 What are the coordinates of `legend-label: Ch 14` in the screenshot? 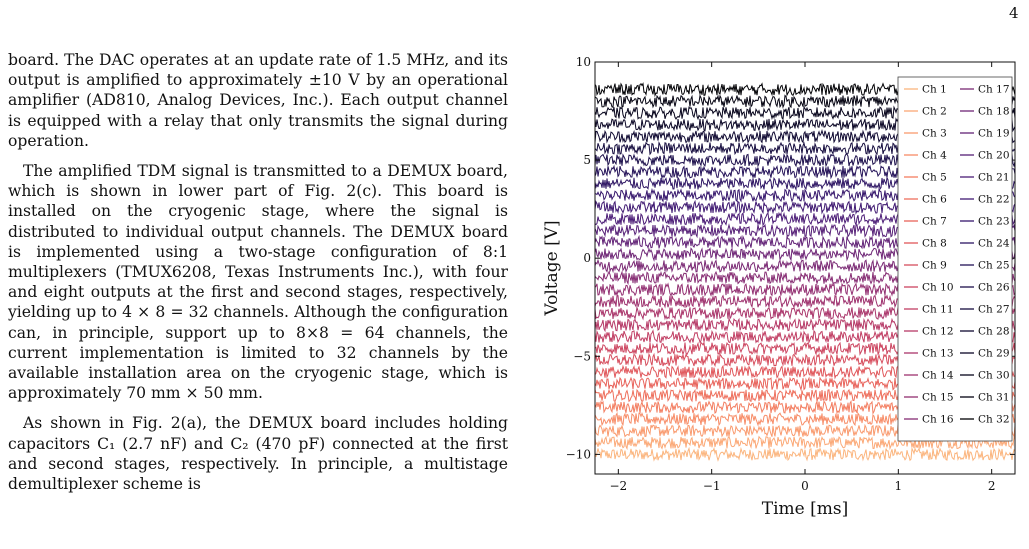 It's located at (938, 376).